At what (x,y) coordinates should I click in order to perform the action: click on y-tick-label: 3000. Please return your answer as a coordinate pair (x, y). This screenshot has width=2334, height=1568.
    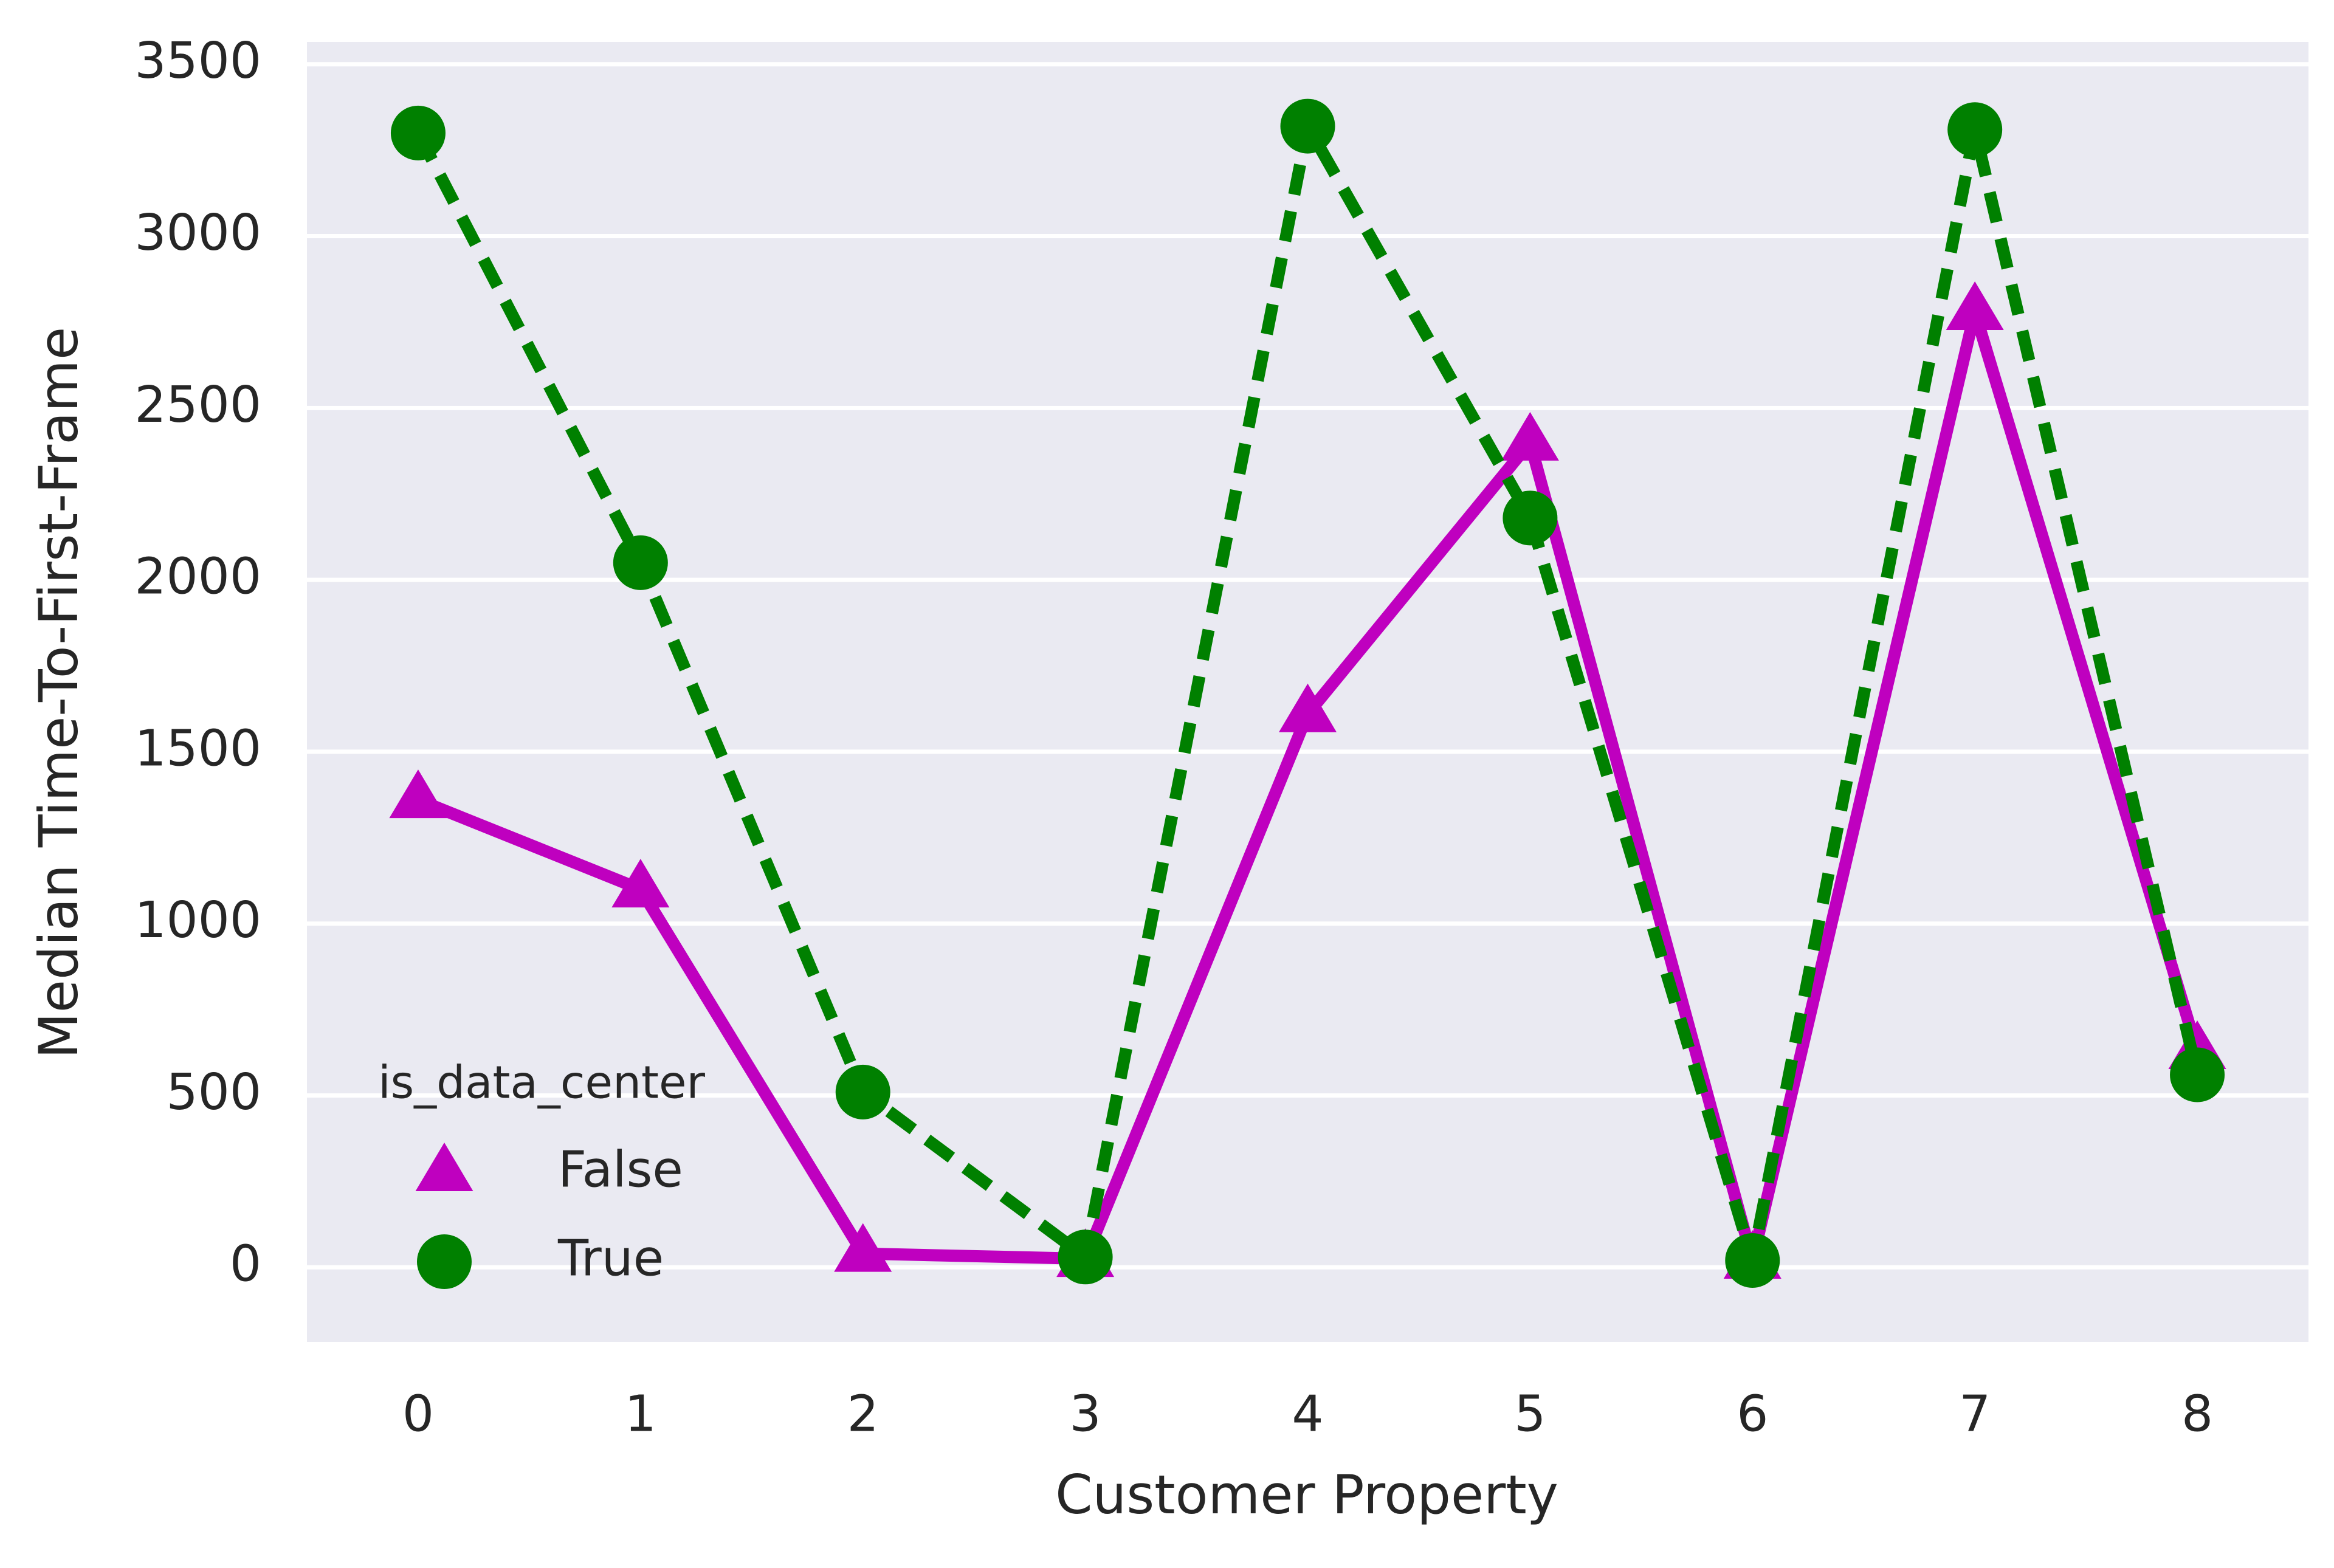
    Looking at the image, I should click on (197, 233).